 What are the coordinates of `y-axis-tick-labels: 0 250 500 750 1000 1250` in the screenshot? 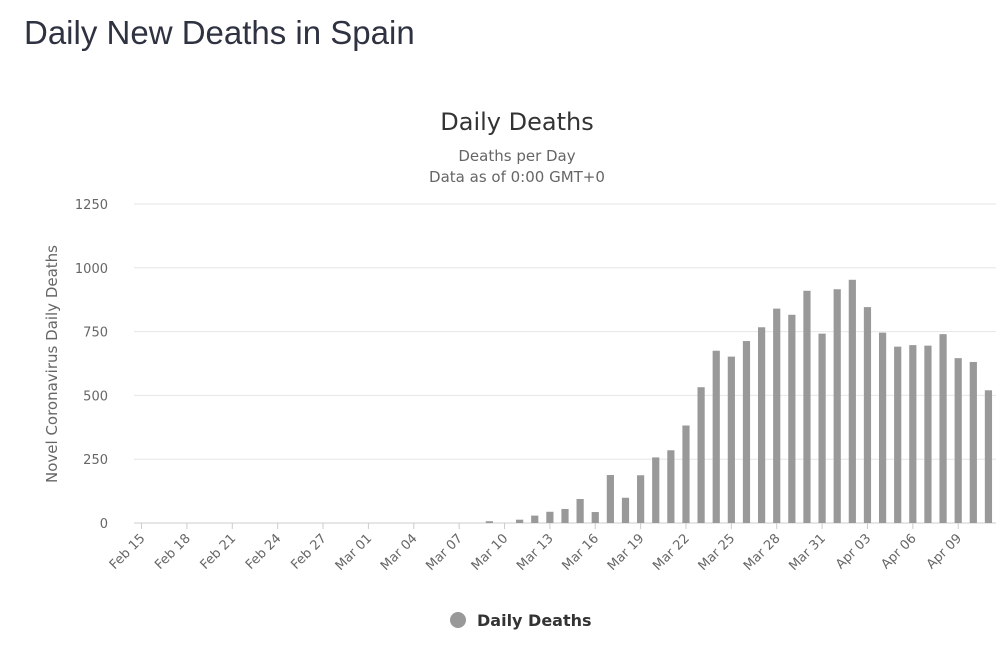 It's located at (91, 365).